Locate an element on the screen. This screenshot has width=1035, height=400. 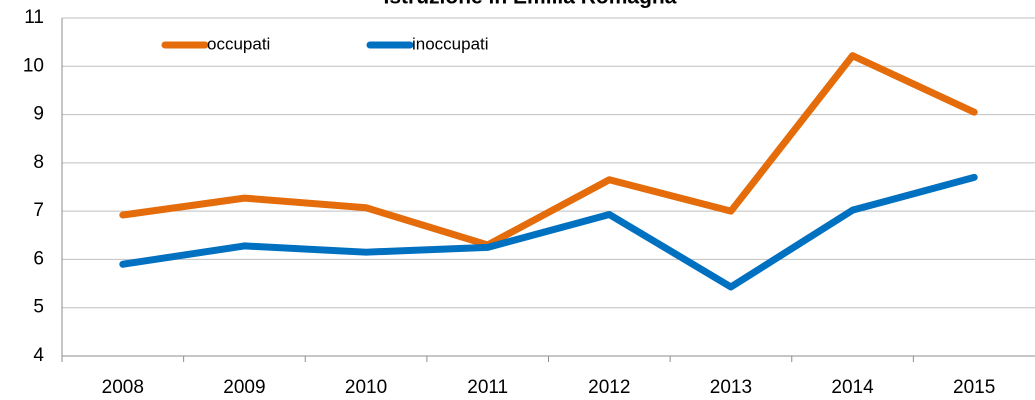
x-tick-label: 2011 is located at coordinates (487, 387).